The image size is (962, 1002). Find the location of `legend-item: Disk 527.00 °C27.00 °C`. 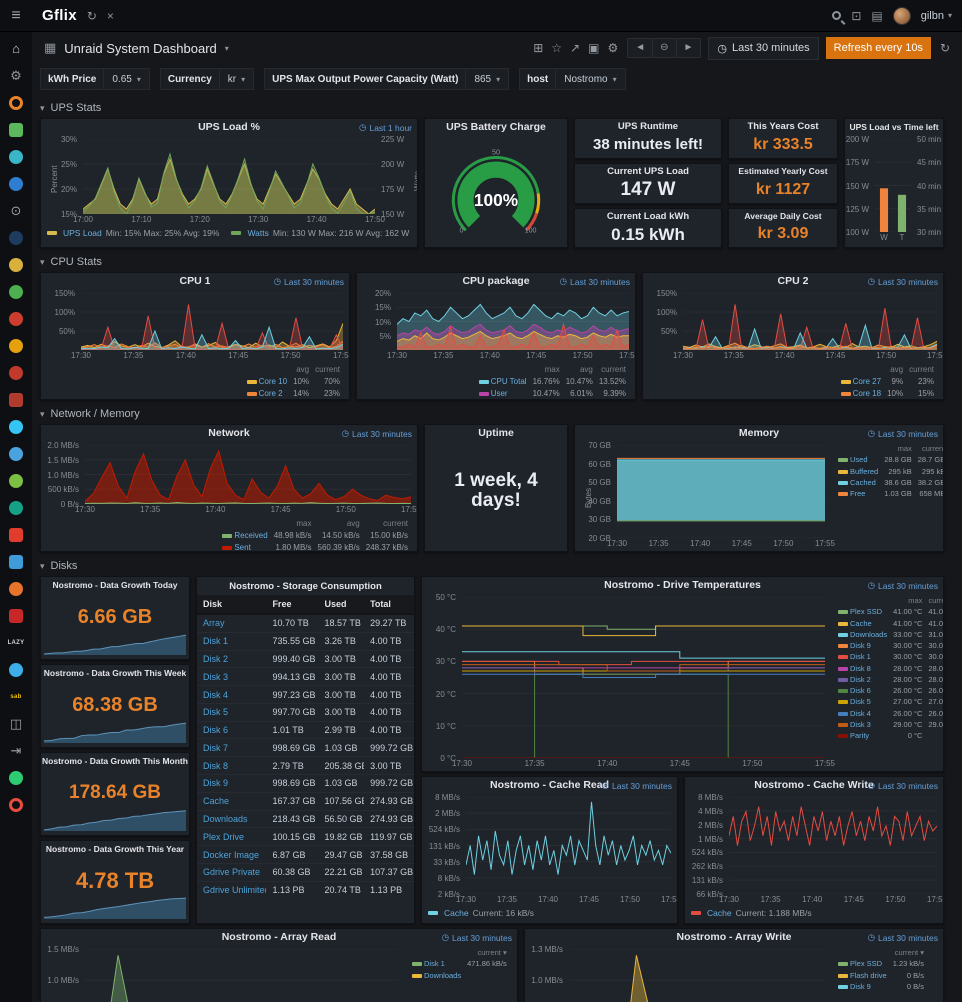

legend-item: Disk 527.00 °C27.00 °C is located at coordinates (889, 701).